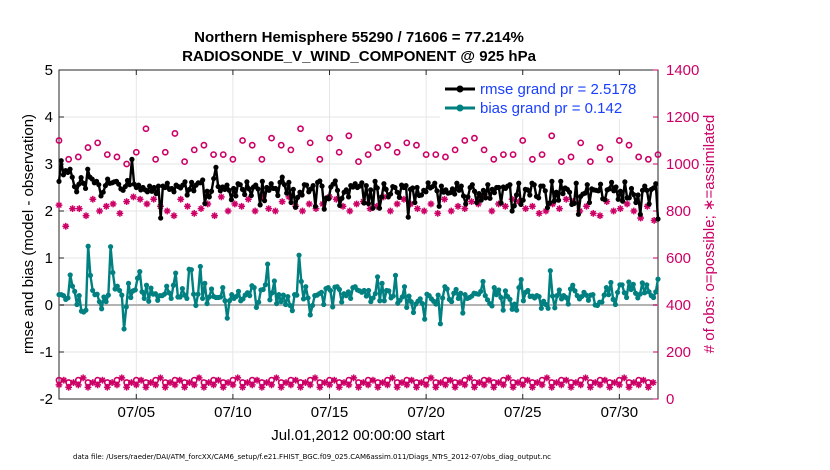  Describe the element at coordinates (137, 412) in the screenshot. I see `x-tick-label: 07/05` at that location.